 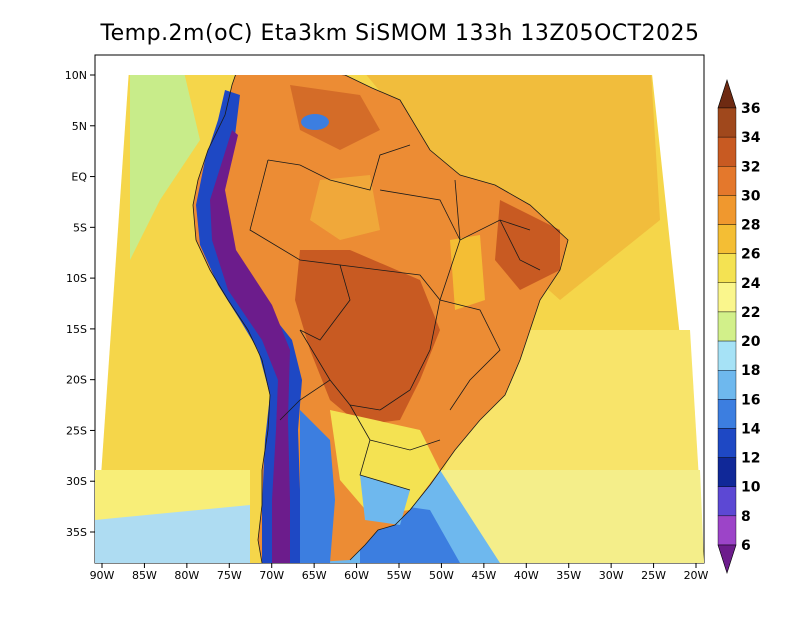 I want to click on colorbar-label: 18, so click(x=750, y=371).